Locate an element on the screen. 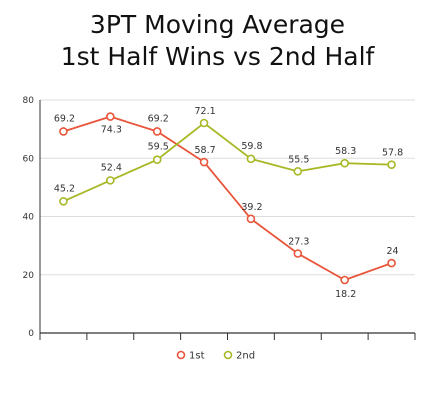  data-label-2nd-4: 59.8 is located at coordinates (251, 146).